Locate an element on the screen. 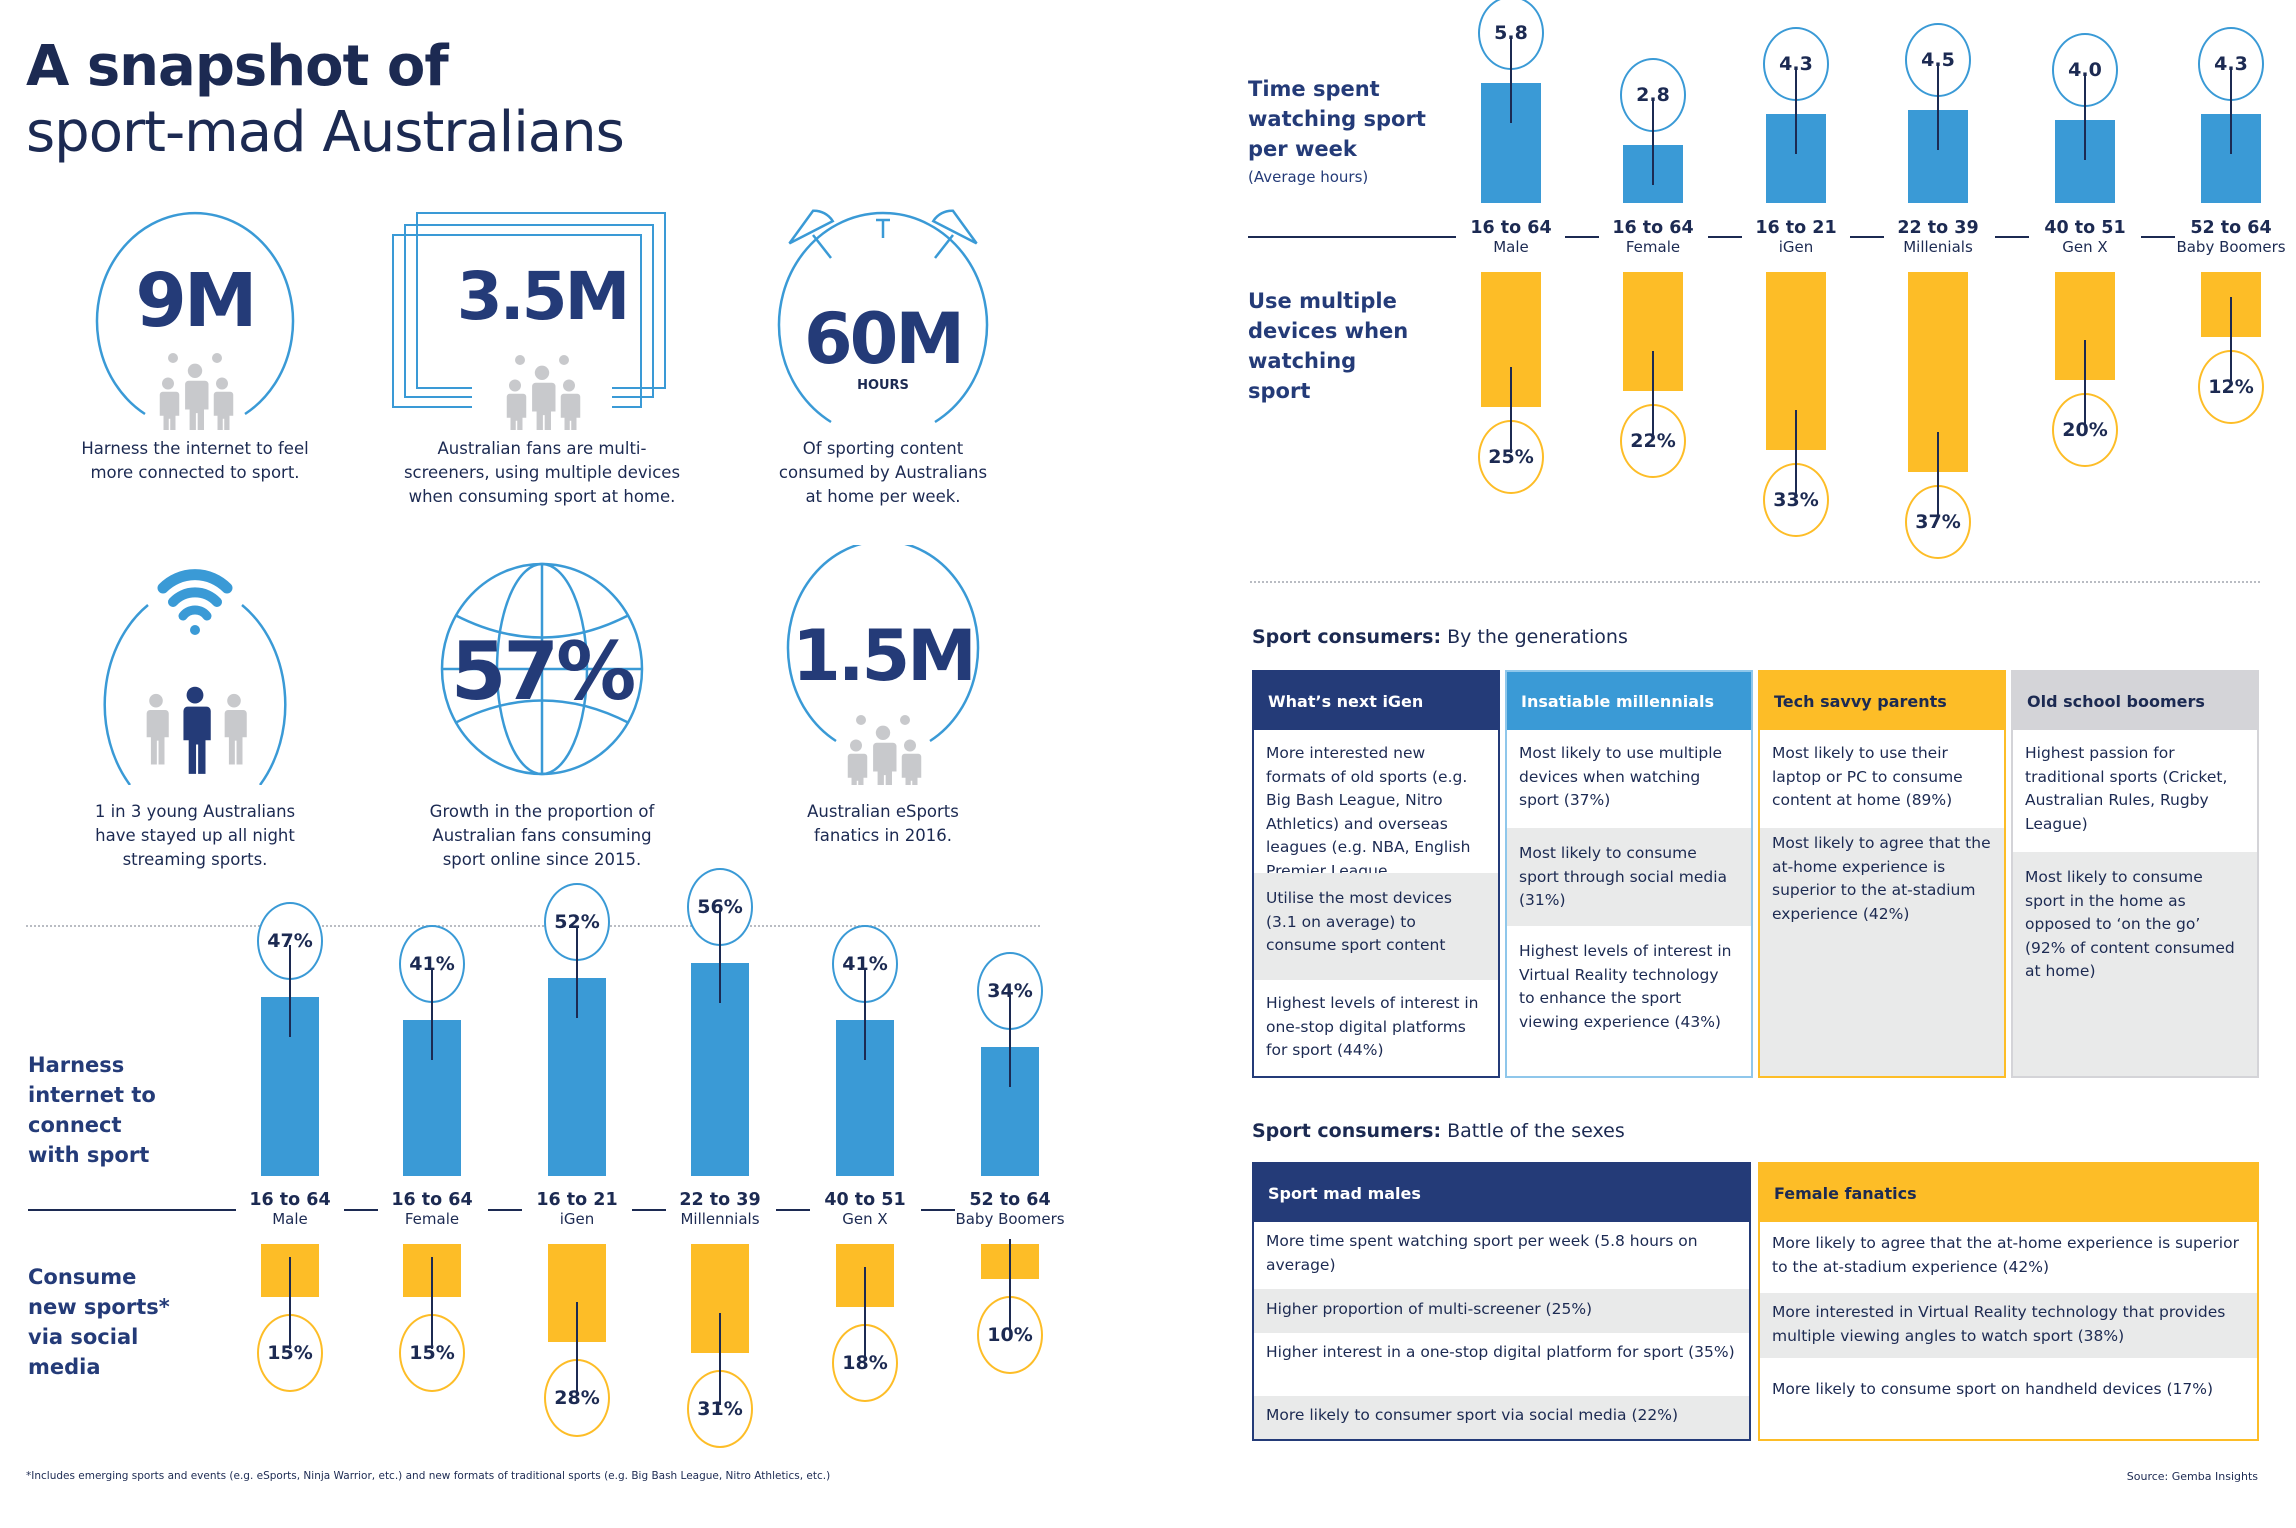 Image resolution: width=2296 pixels, height=1528 pixels. category-label: 16 to 64 Female is located at coordinates (432, 1209).